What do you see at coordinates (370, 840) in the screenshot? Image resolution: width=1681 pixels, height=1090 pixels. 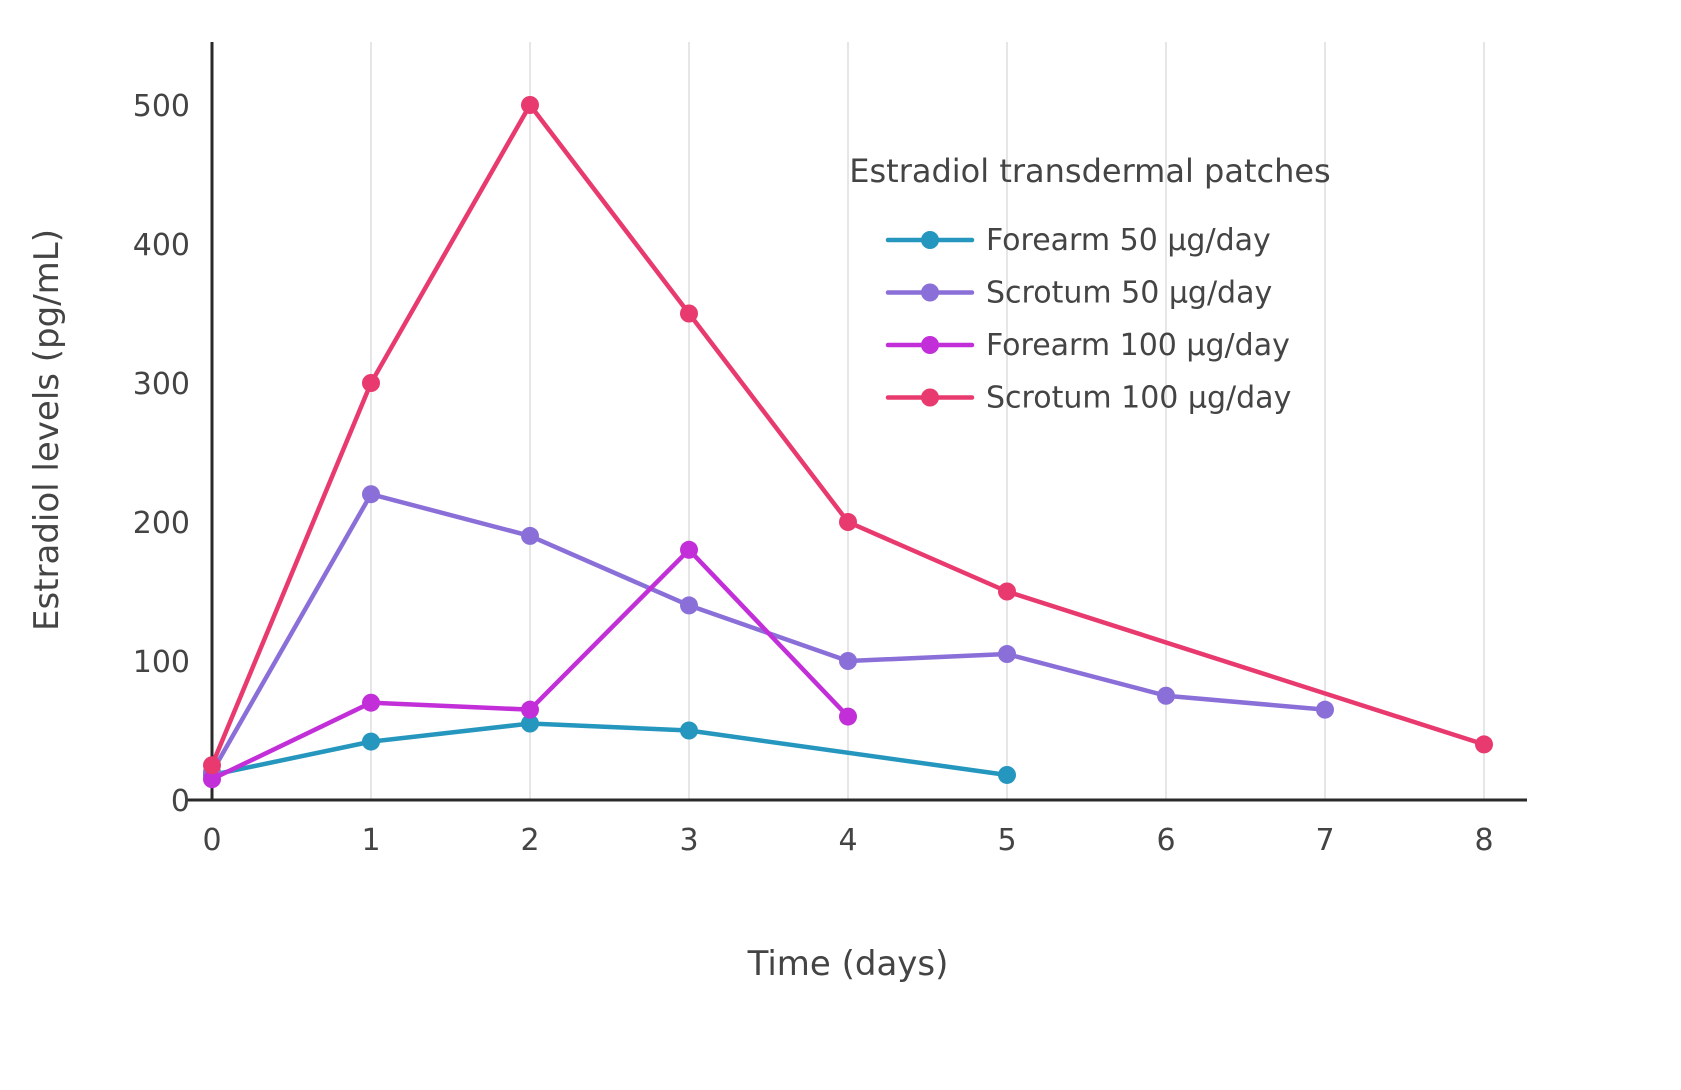 I see `x-tick-label: 1` at bounding box center [370, 840].